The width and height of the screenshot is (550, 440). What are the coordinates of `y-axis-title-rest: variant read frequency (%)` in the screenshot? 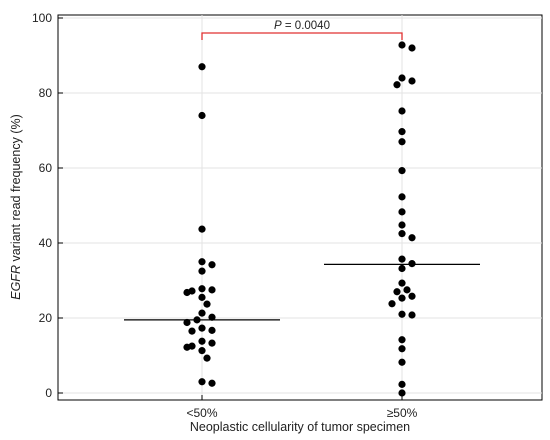 It's located at (16, 189).